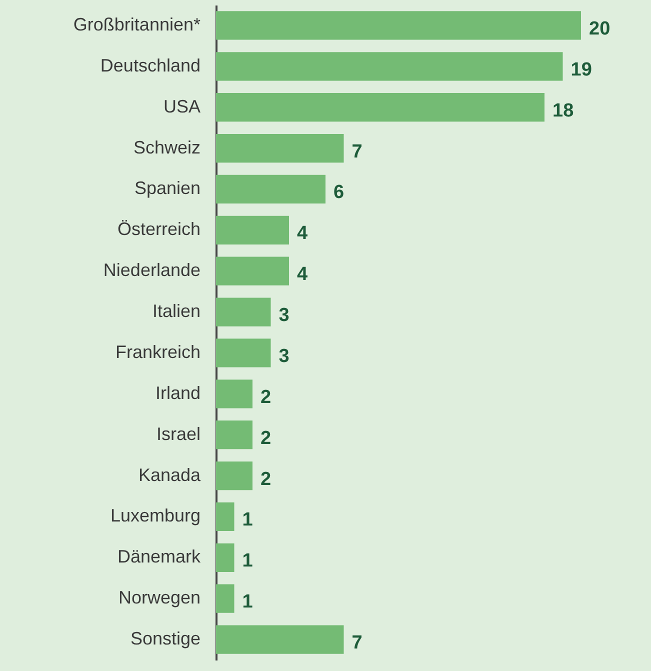 The height and width of the screenshot is (671, 651). What do you see at coordinates (158, 229) in the screenshot?
I see `y-tick-label: Österreich` at bounding box center [158, 229].